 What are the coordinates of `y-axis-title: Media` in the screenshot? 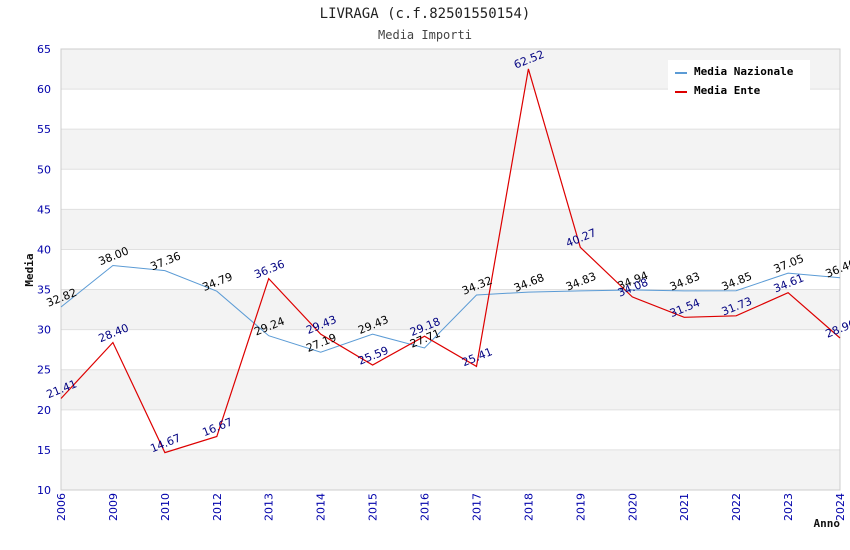 It's located at (29, 269).